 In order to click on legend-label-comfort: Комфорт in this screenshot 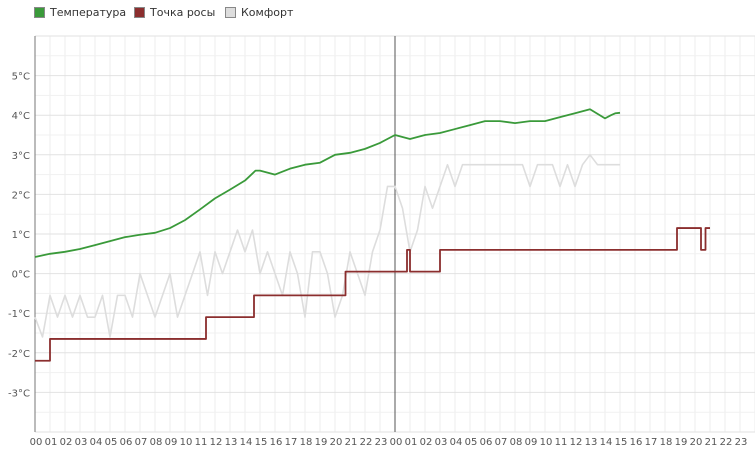, I will do `click(267, 12)`.